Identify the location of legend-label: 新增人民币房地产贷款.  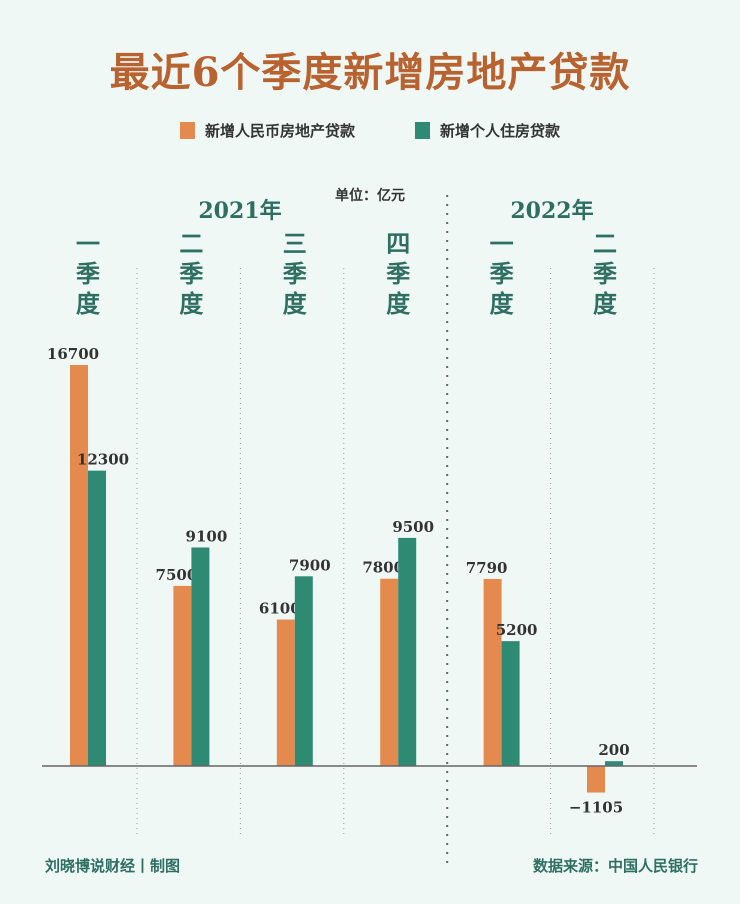
(279, 131).